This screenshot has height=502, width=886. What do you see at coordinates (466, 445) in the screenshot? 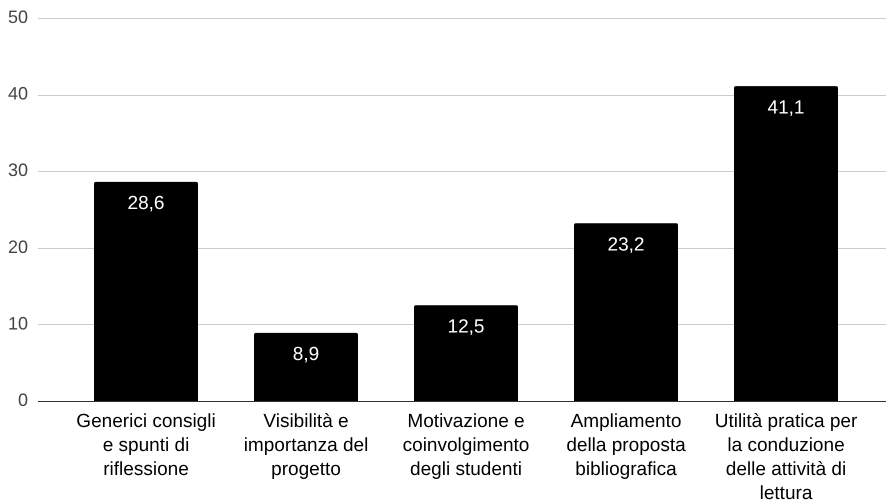
I see `x-tick-label: Motivazione e coinvolgimento degli studenti` at bounding box center [466, 445].